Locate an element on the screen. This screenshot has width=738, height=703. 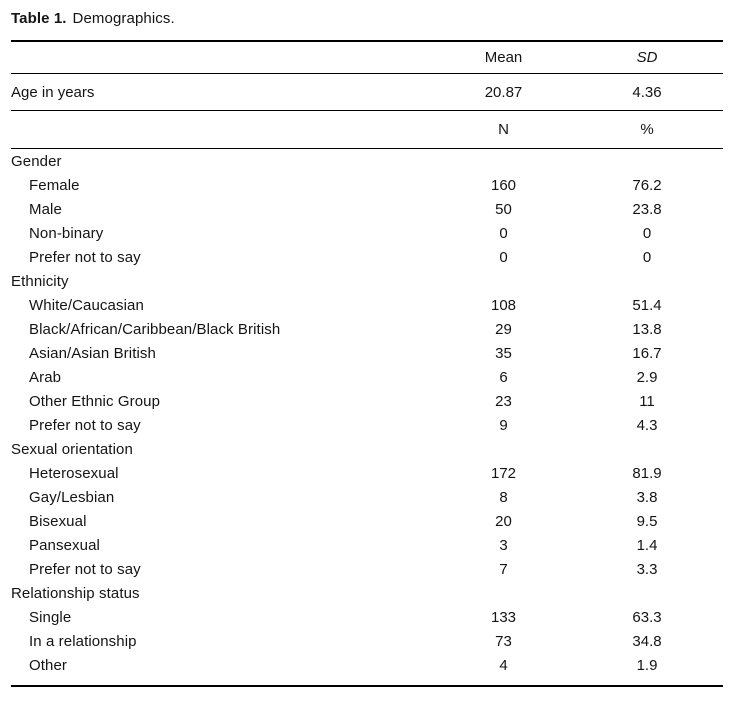
row-pct: 23.8 is located at coordinates (647, 209).